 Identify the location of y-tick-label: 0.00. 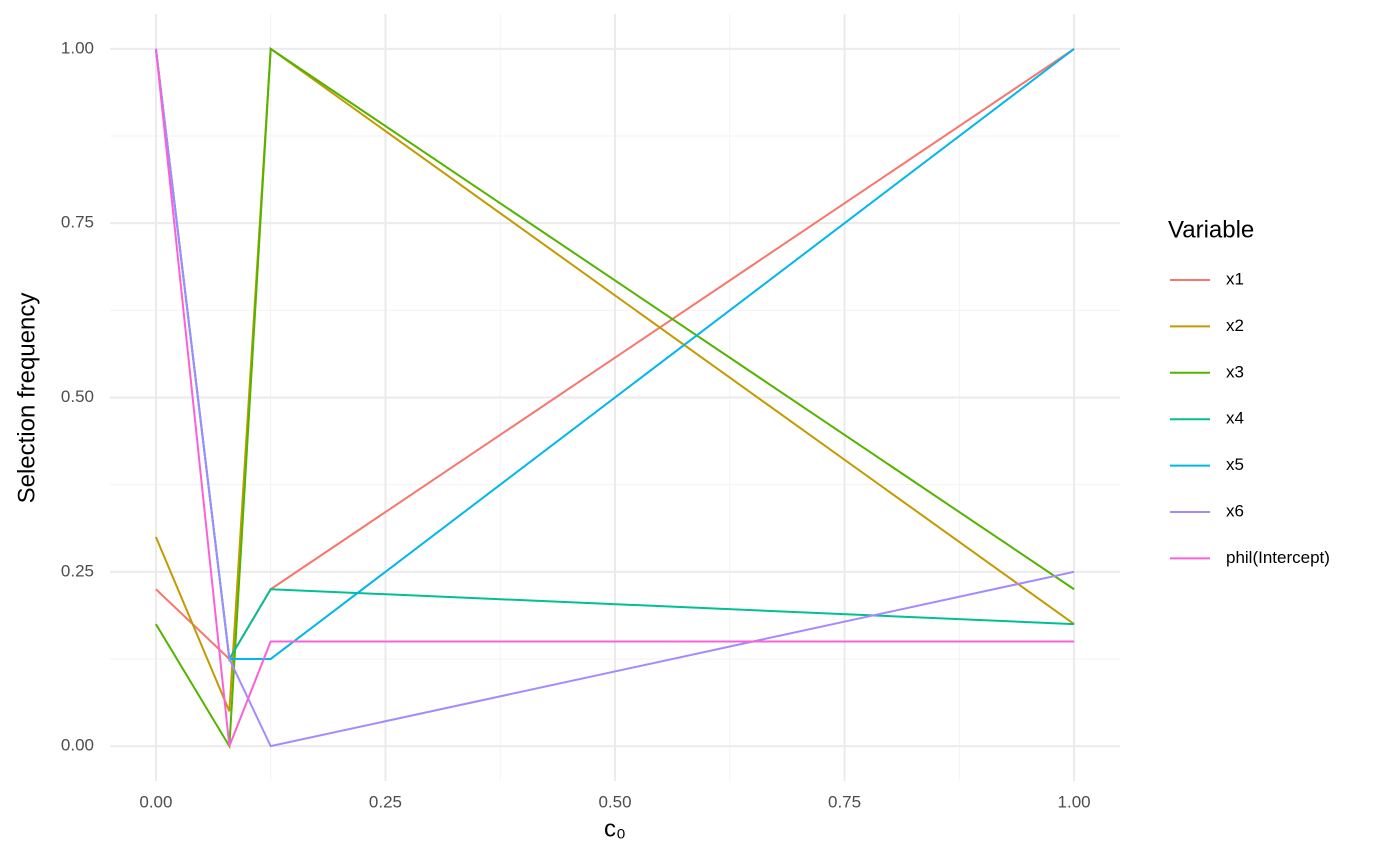
(77, 745).